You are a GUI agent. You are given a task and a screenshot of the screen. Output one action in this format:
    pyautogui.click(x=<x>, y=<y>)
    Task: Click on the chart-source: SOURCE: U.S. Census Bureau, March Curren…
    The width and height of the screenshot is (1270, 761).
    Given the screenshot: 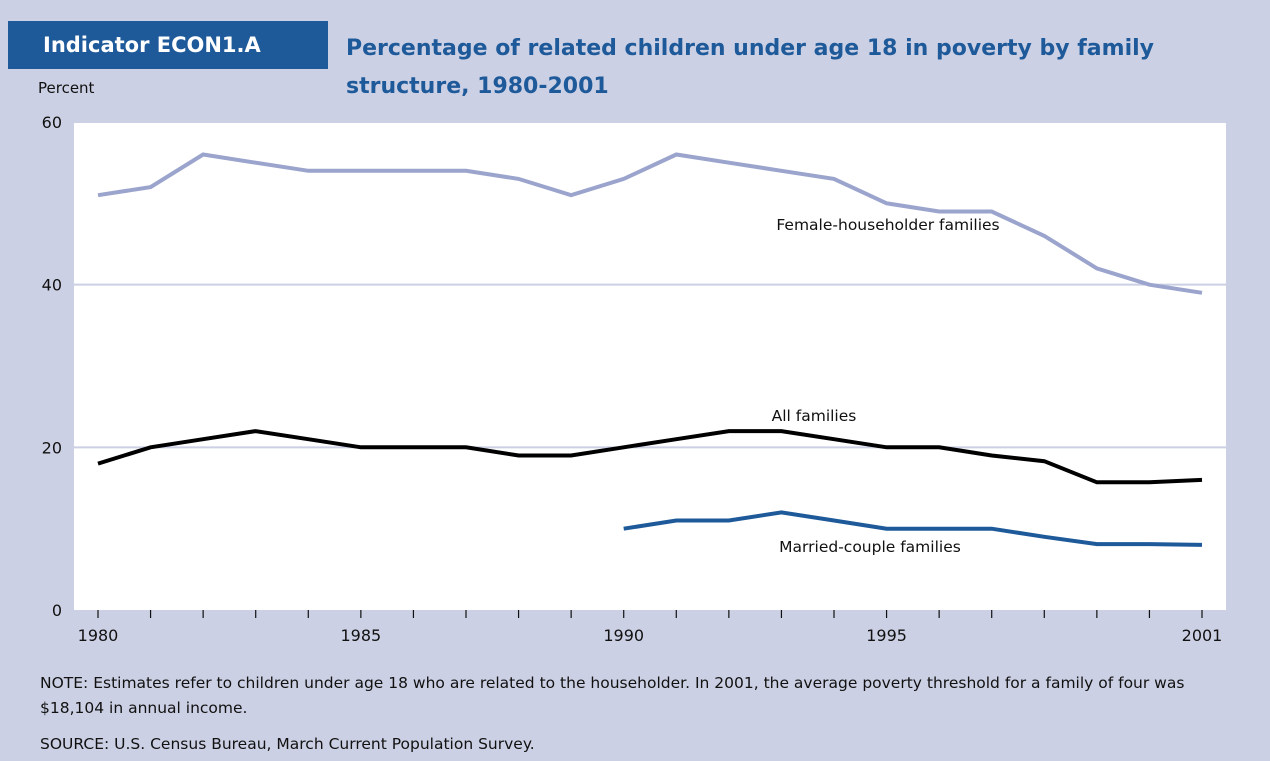 What is the action you would take?
    pyautogui.click(x=287, y=744)
    